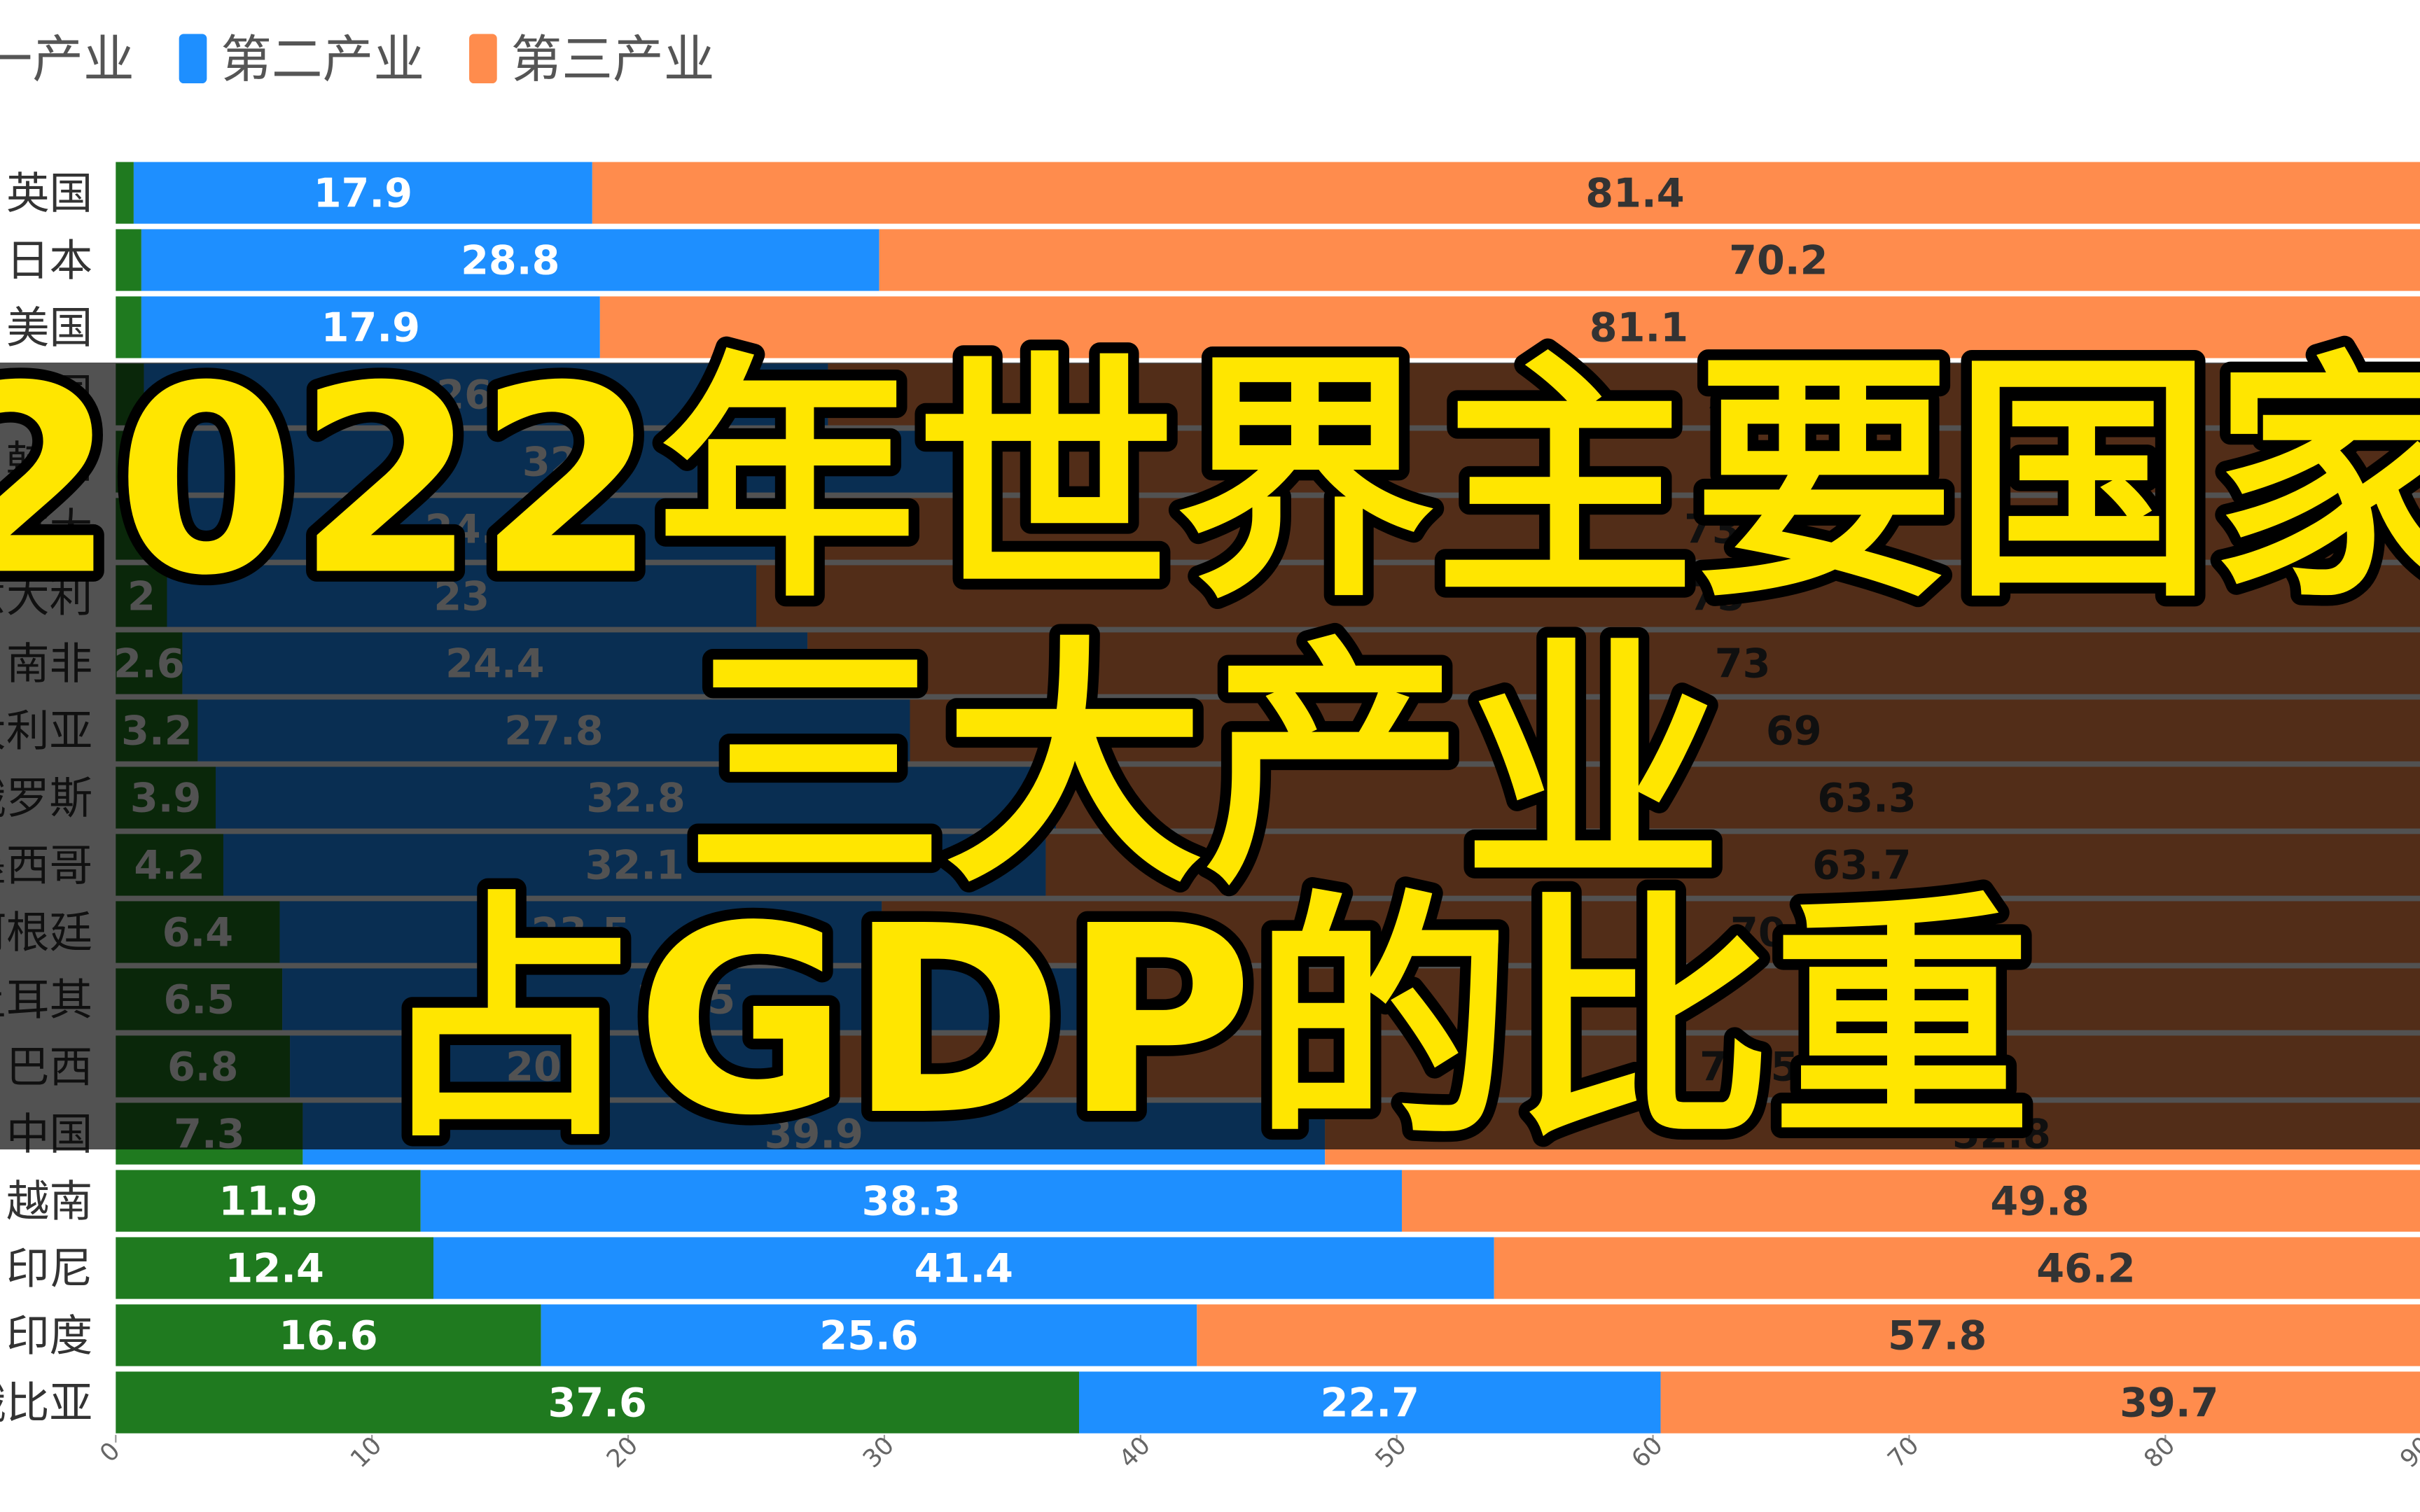 Image resolution: width=2420 pixels, height=1512 pixels. What do you see at coordinates (110, 1452) in the screenshot?
I see `x-tick-label: 0` at bounding box center [110, 1452].